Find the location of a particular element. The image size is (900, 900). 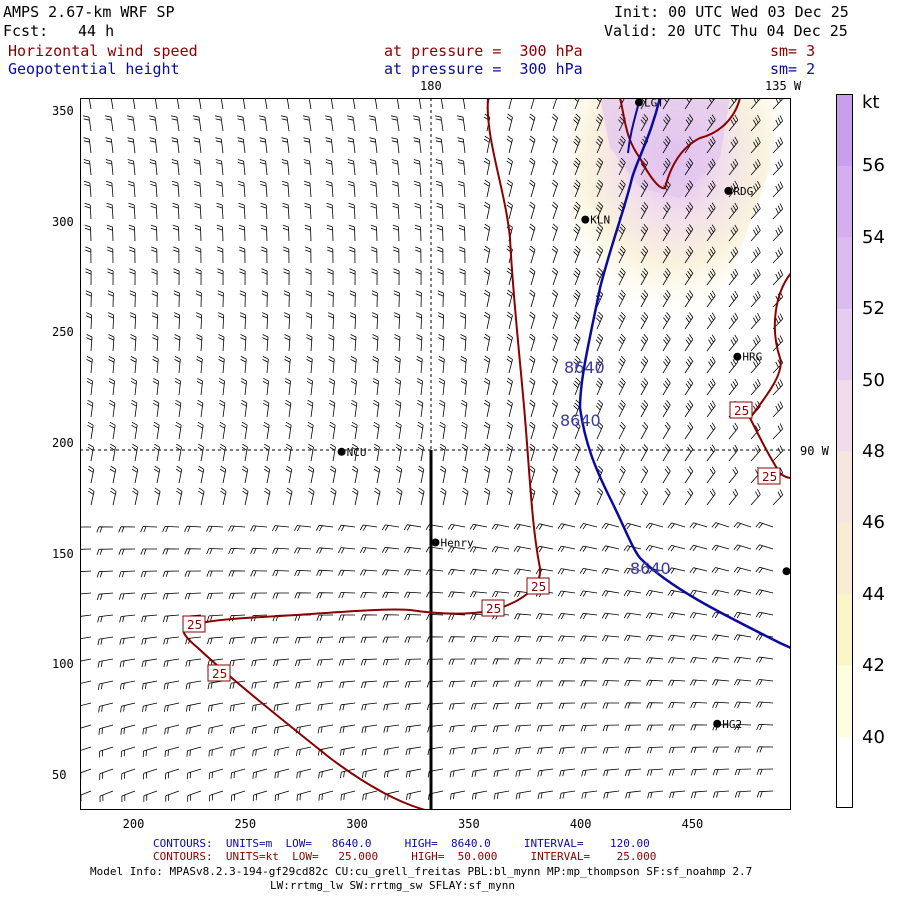

y-tick-label: 50 is located at coordinates (59, 774).